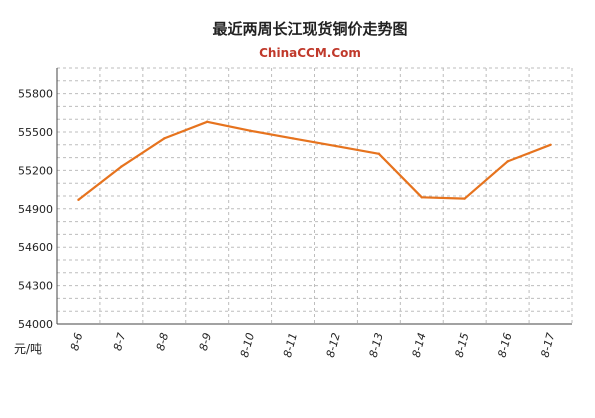 The width and height of the screenshot is (595, 418). Describe the element at coordinates (310, 53) in the screenshot. I see `chart-subtitle: ChinaCCM.Com` at that location.